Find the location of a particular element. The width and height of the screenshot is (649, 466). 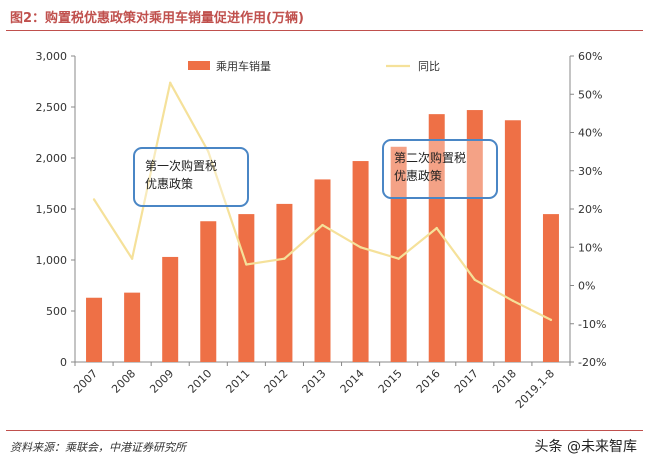

annotation-second-line1: 第二次购置税 is located at coordinates (430, 158).